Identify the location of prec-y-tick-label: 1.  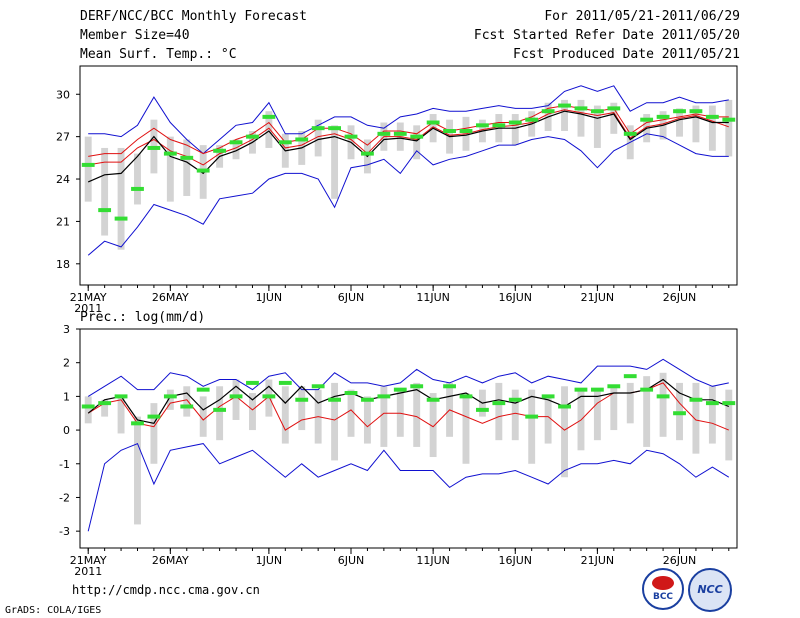
(66, 396).